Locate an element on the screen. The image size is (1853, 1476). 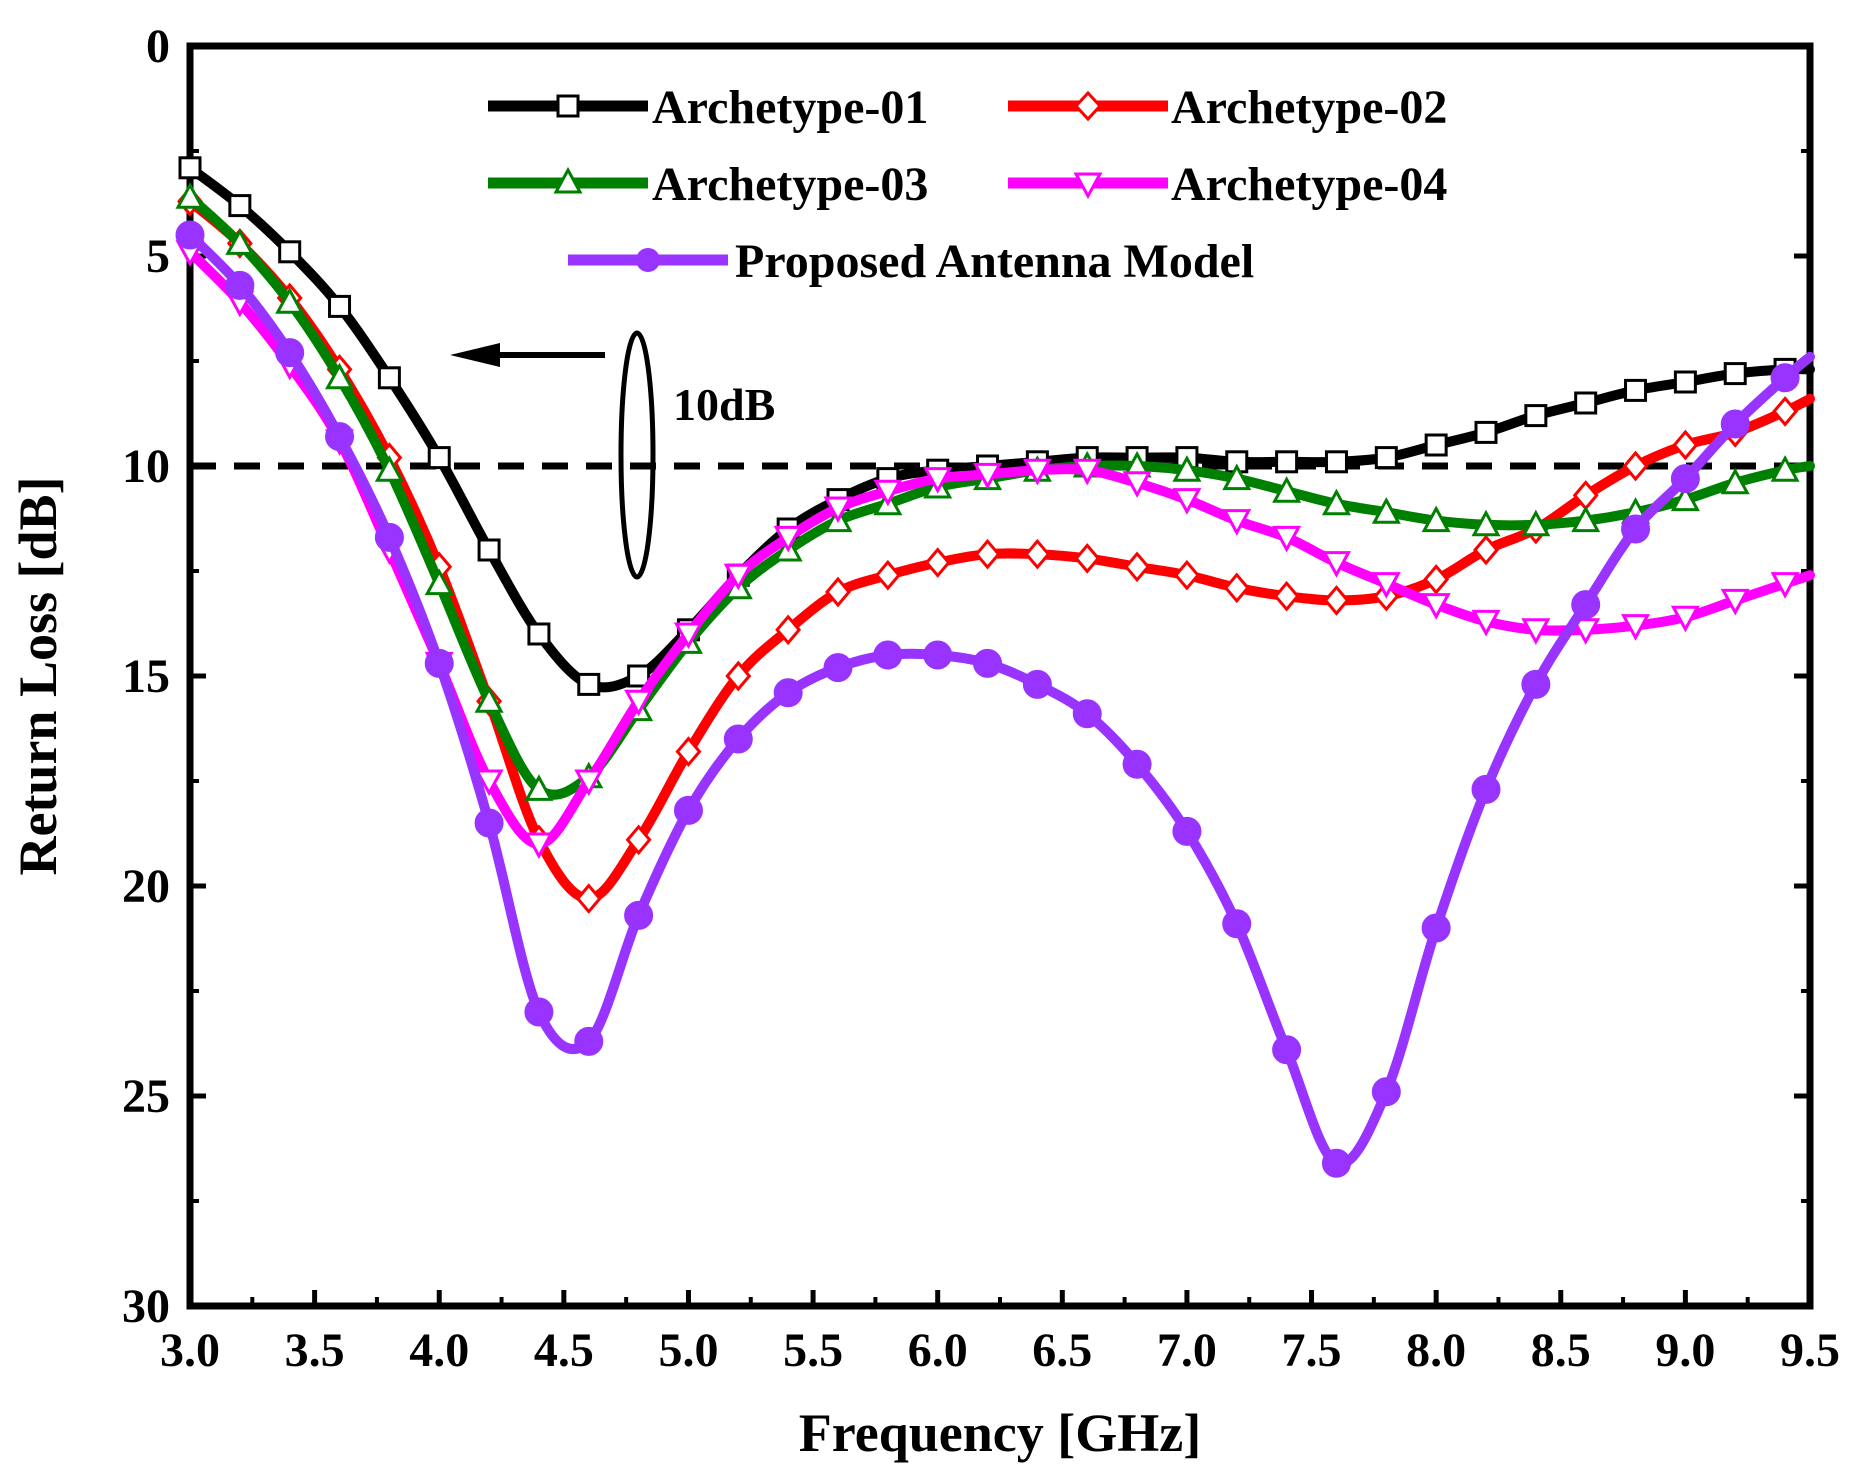
y-tick-label: 25 is located at coordinates (146, 1096).